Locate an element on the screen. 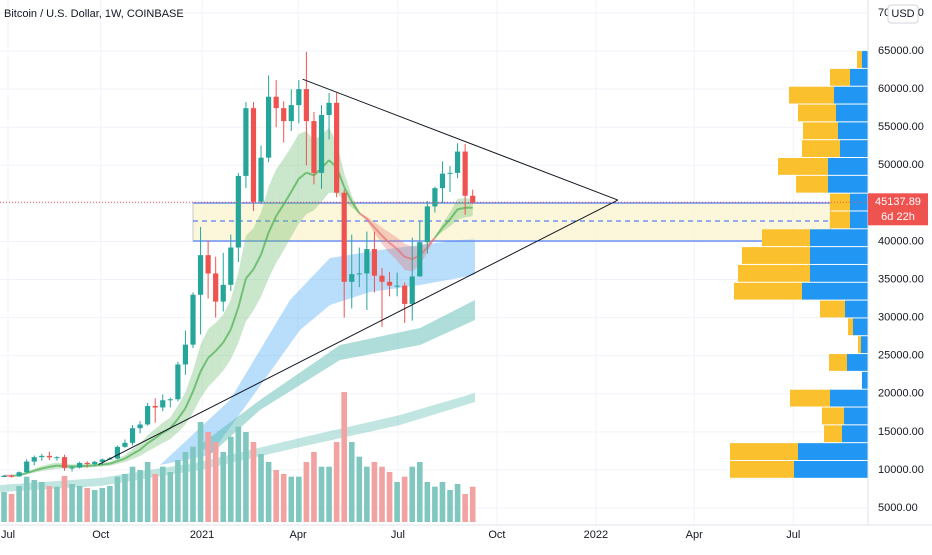  y-tick-label: 40000.00 is located at coordinates (901, 241).